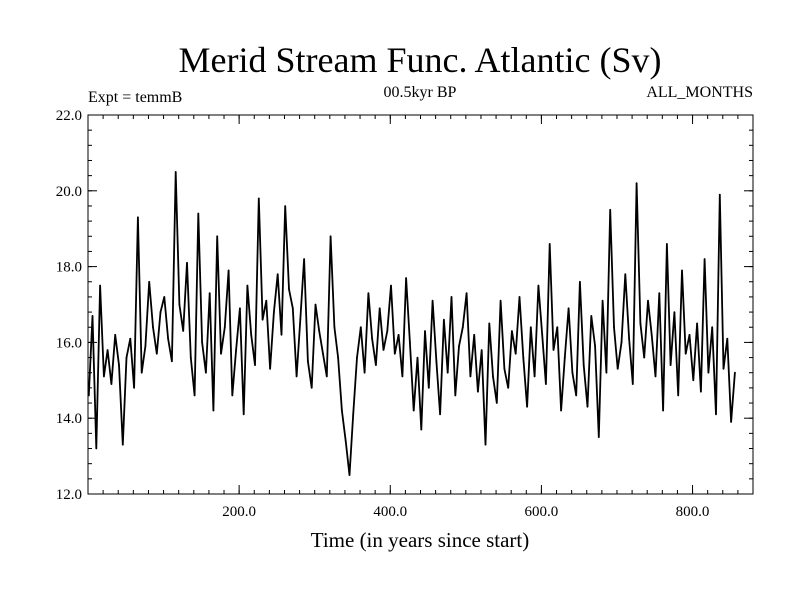  I want to click on x-axis-label: Time (in years since start), so click(420, 540).